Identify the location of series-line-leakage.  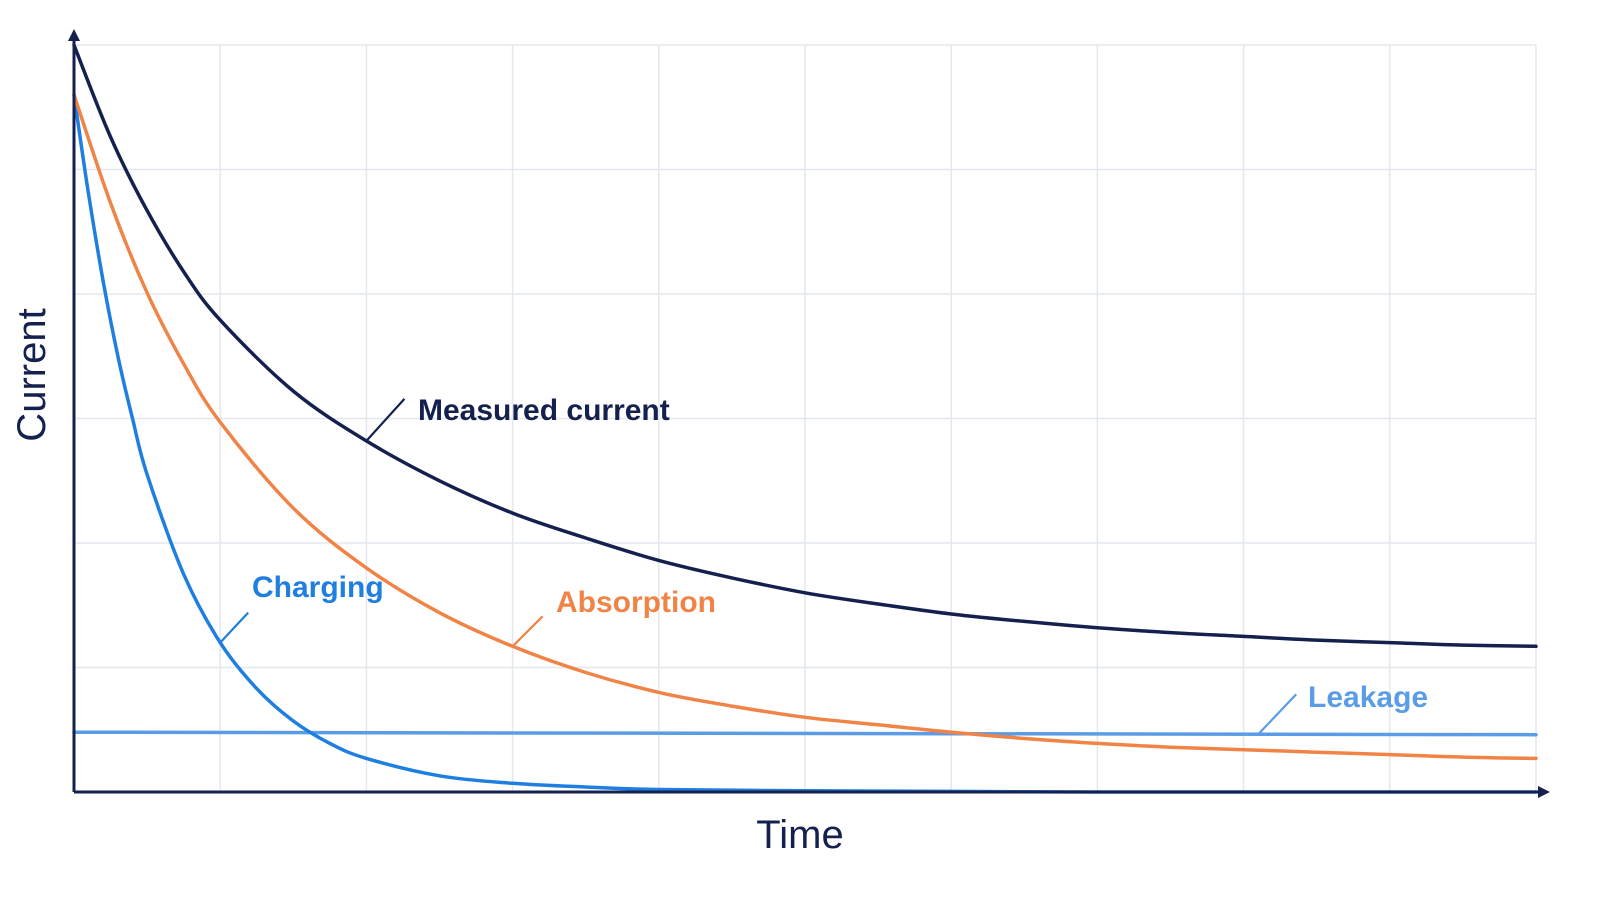
(805, 733).